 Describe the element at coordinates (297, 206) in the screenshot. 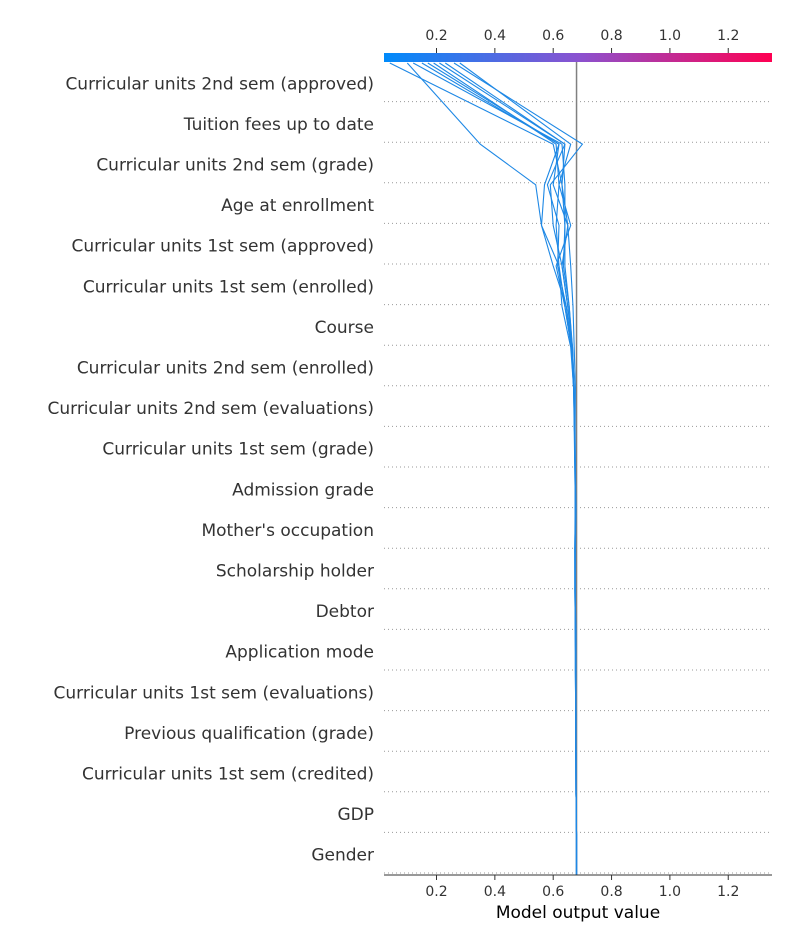

I see `feature-label: Age at enrollment` at that location.